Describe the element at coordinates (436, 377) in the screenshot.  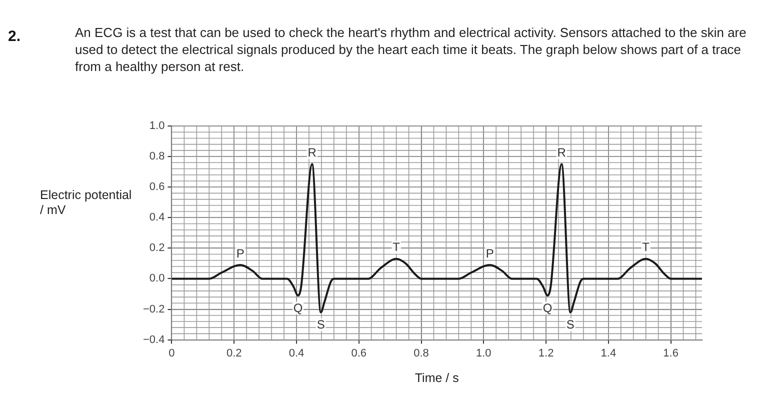
I see `x-axis-title: Time / s` at that location.